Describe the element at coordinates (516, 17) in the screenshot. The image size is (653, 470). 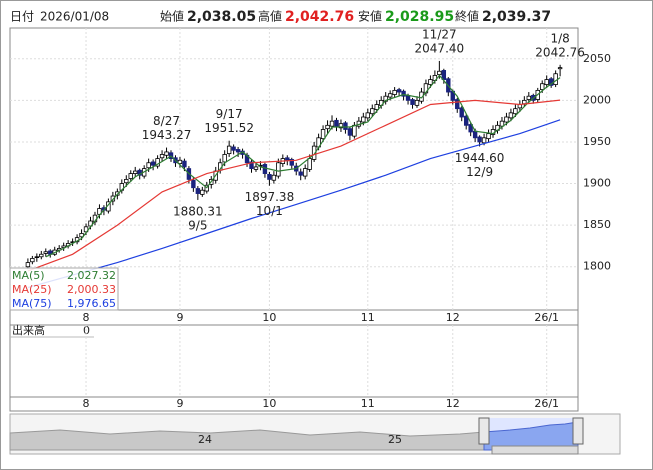
I see `close: 2,039.37` at that location.